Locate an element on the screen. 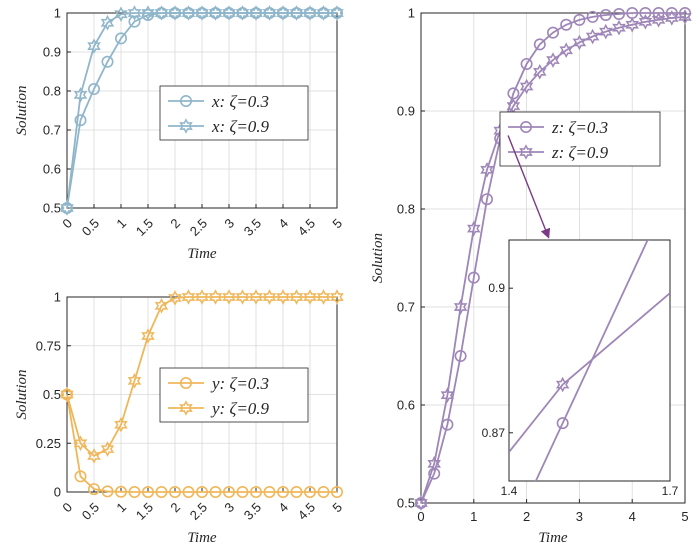 This screenshot has width=700, height=549. y-tick-label: 0.8 is located at coordinates (52, 91).